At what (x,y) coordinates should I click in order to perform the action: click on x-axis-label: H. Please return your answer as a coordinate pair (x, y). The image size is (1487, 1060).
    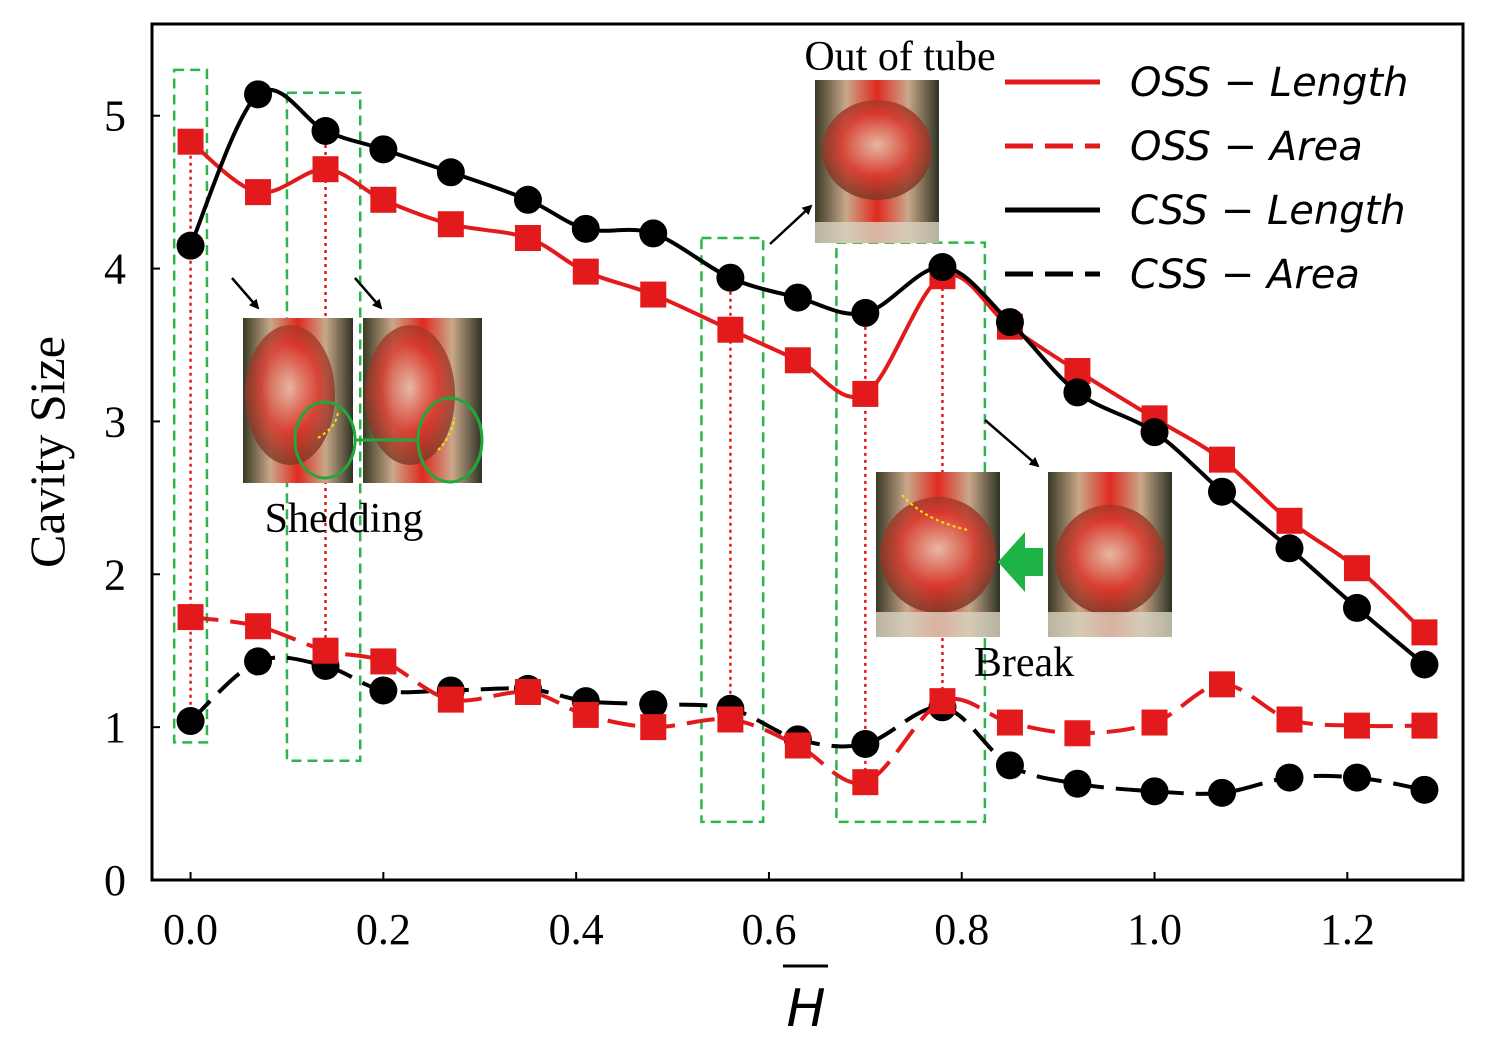
    Looking at the image, I should click on (805, 1009).